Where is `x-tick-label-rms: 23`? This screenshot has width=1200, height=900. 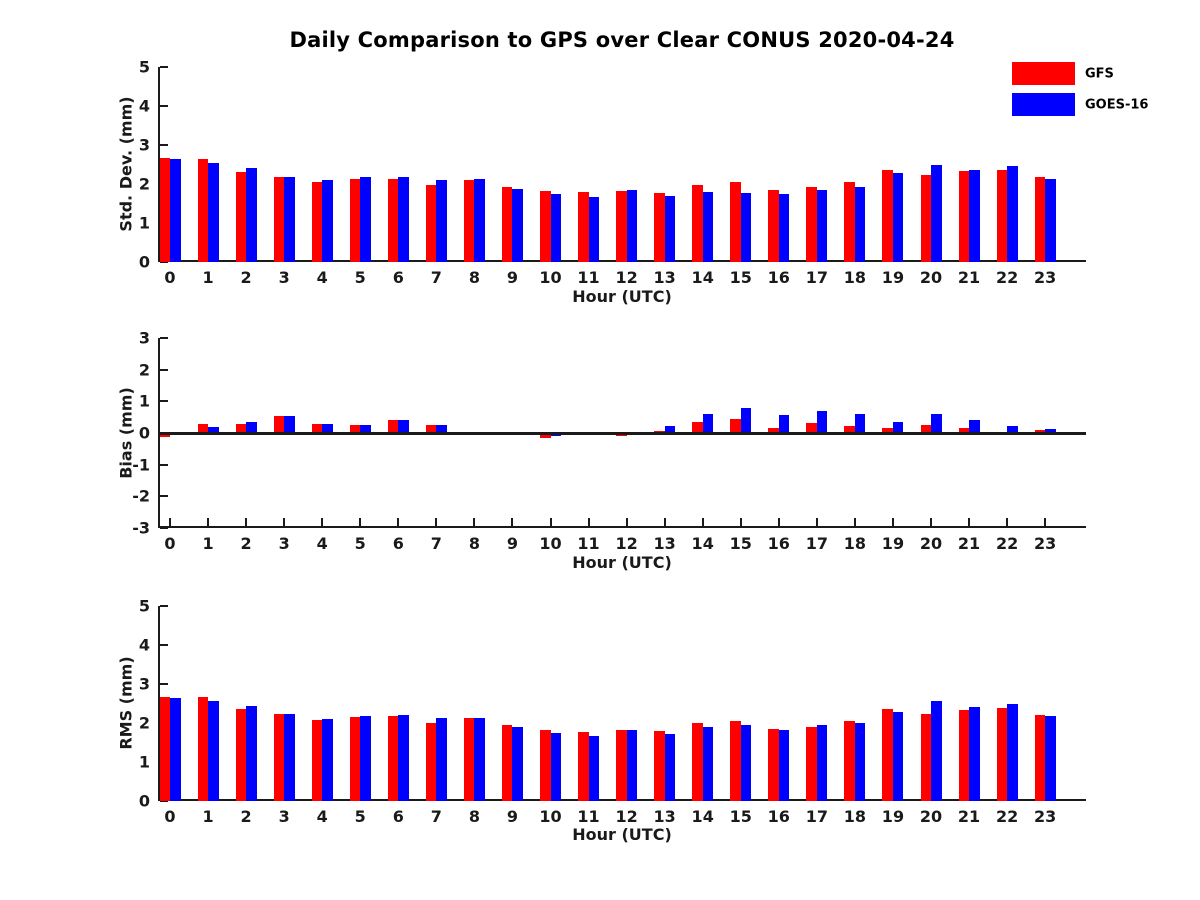 x-tick-label-rms: 23 is located at coordinates (1045, 816).